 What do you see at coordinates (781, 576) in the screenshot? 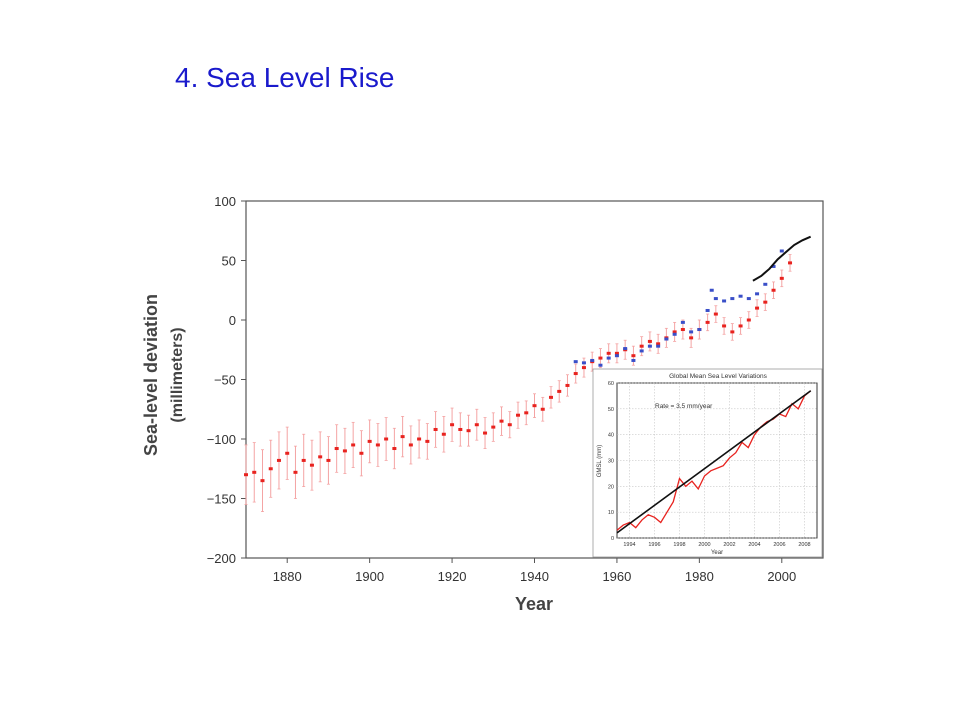
I see `x-tick-label: 2000` at bounding box center [781, 576].